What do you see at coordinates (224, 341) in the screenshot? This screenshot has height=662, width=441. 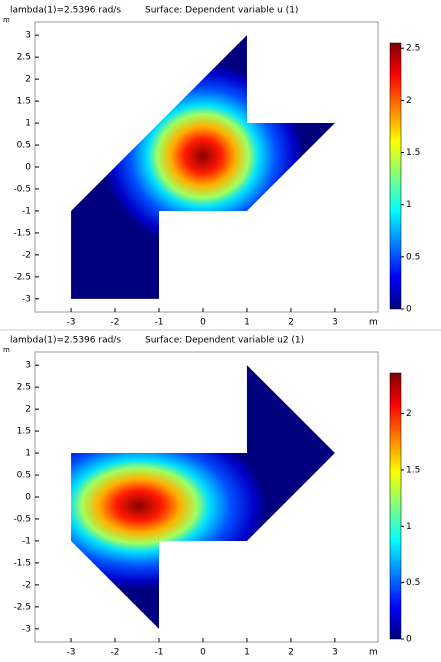 I see `plot-subtitle: Surface: Dependent variable u2 (1)` at bounding box center [224, 341].